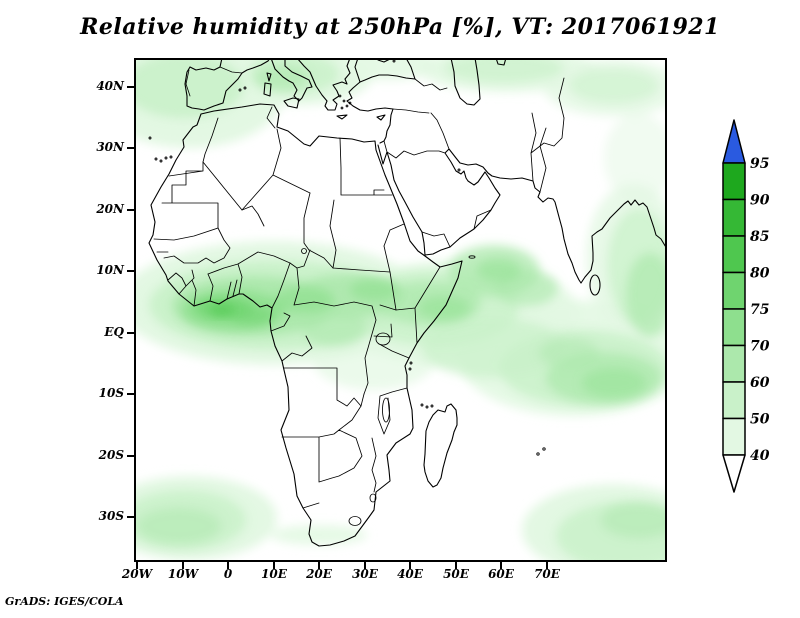 The width and height of the screenshot is (800, 618). Describe the element at coordinates (759, 164) in the screenshot. I see `colorbar-label: 95` at that location.